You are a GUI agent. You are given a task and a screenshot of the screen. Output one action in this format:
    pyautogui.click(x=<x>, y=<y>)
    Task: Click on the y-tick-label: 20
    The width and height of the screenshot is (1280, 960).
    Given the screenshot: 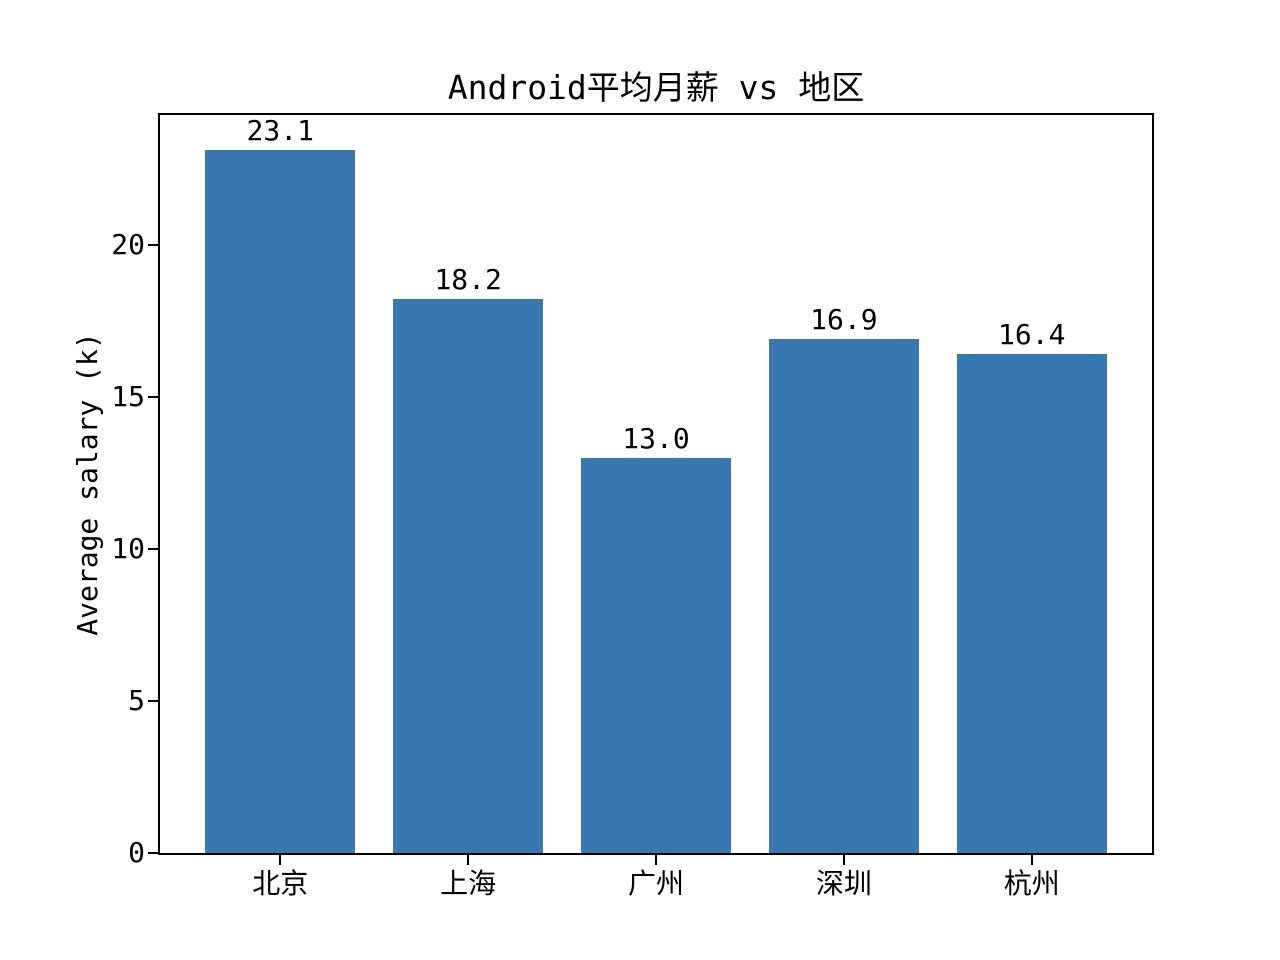 What is the action you would take?
    pyautogui.click(x=128, y=244)
    